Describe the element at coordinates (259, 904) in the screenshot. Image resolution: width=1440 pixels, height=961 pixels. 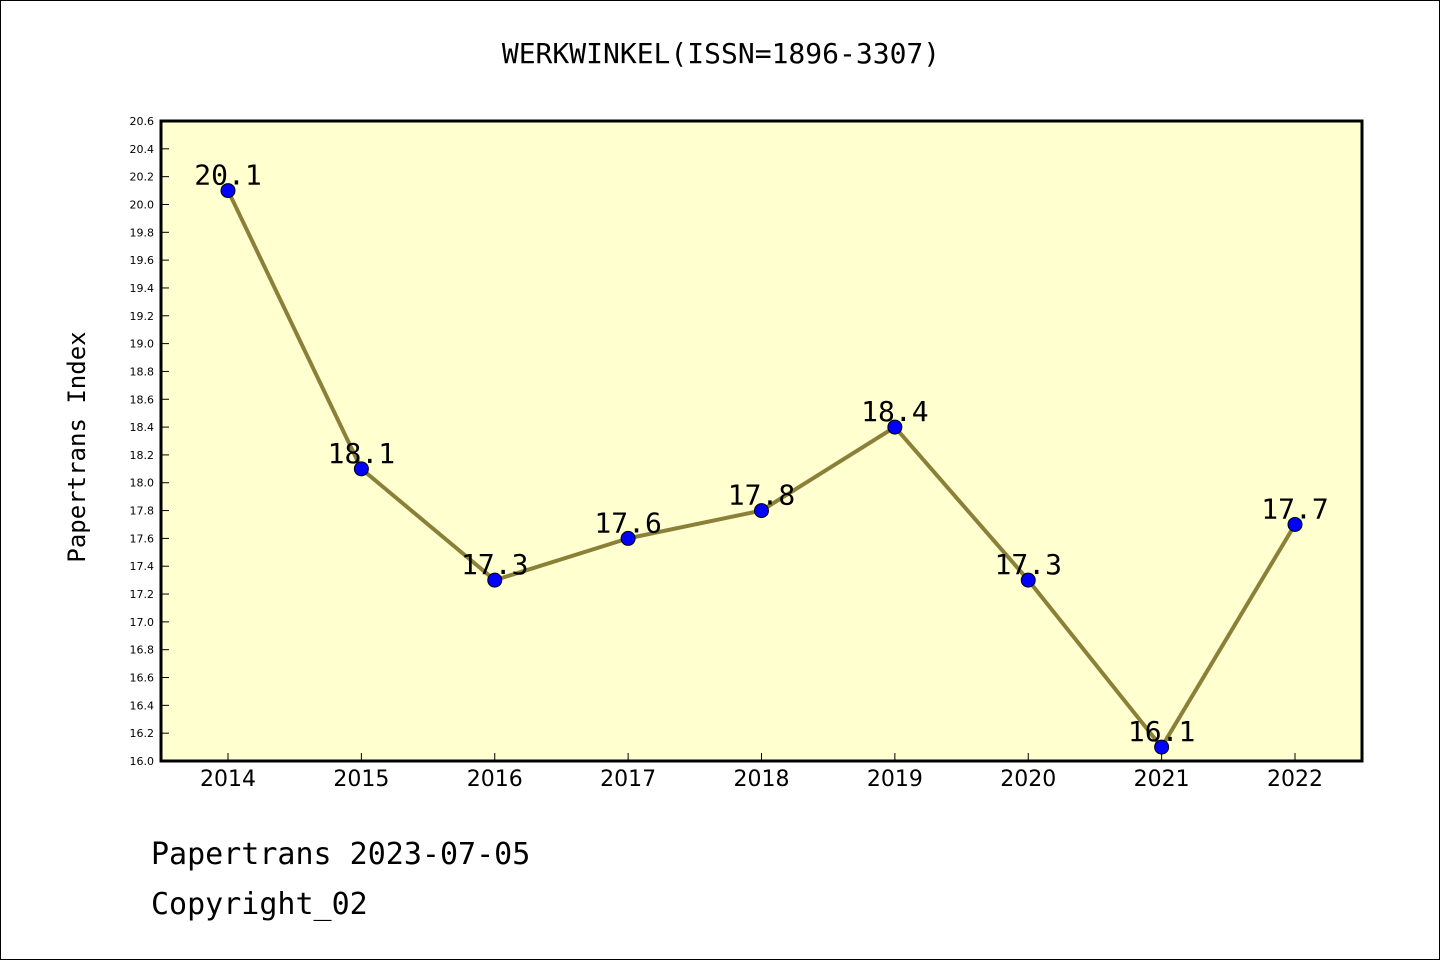
I see `footer-copyright: Copyright_02` at that location.